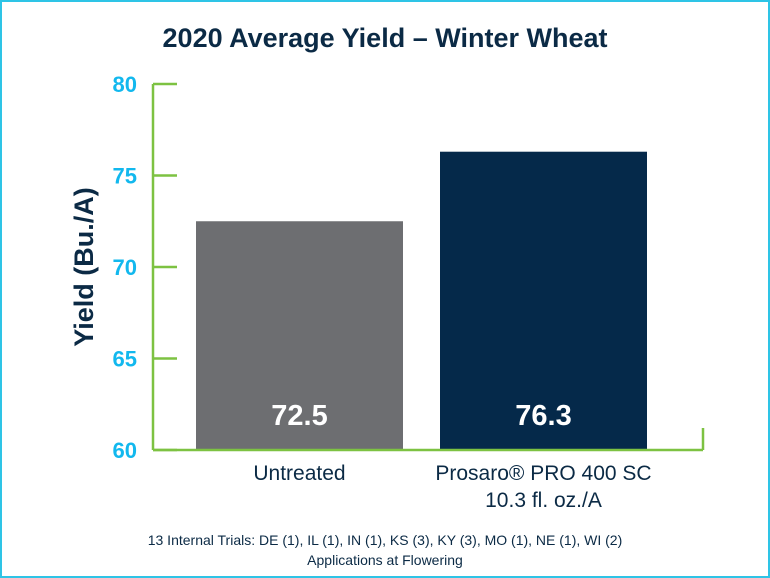 This screenshot has width=770, height=578. I want to click on footnote-applications: Applications at Flowering, so click(385, 560).